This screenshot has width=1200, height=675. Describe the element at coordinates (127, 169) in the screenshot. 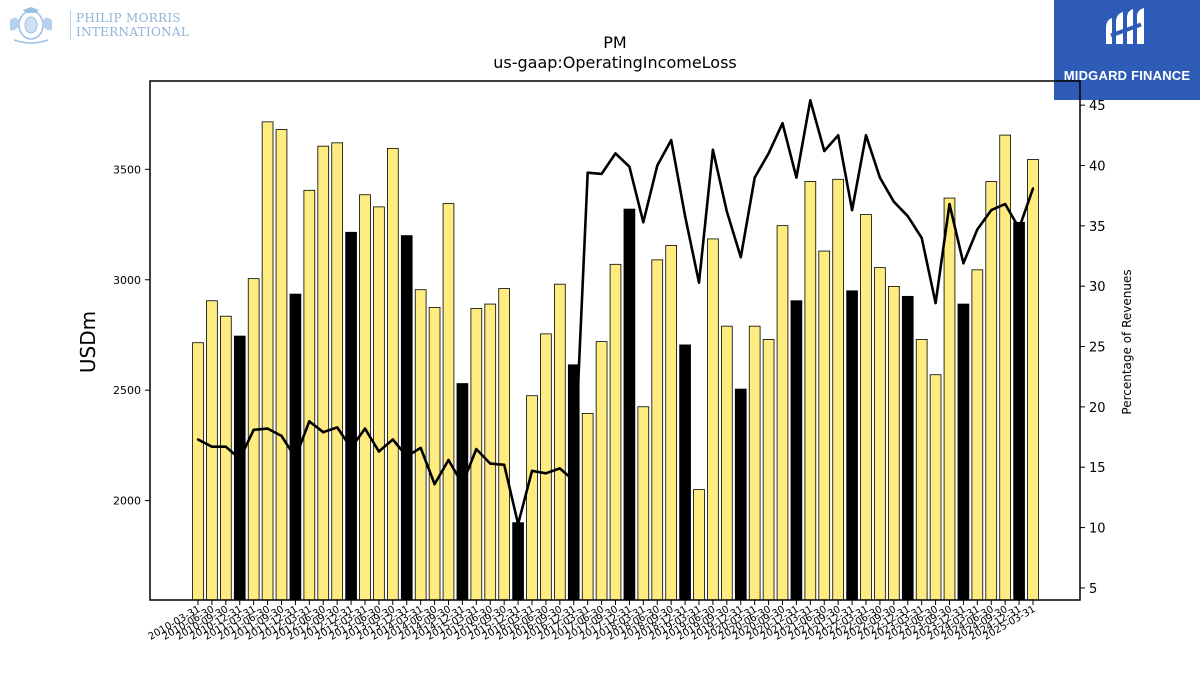

I see `y-tick-label: 3500` at that location.